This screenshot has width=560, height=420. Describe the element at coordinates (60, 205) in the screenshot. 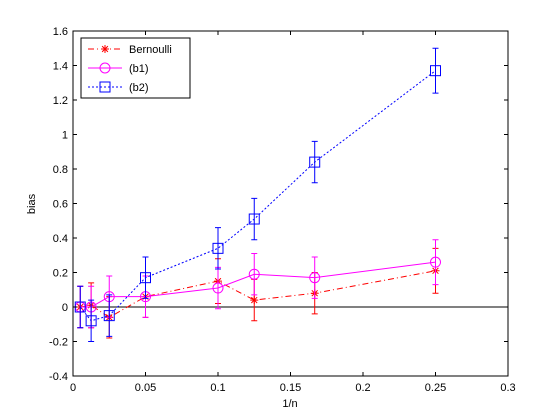

I see `y-tick-label: 0.6` at that location.